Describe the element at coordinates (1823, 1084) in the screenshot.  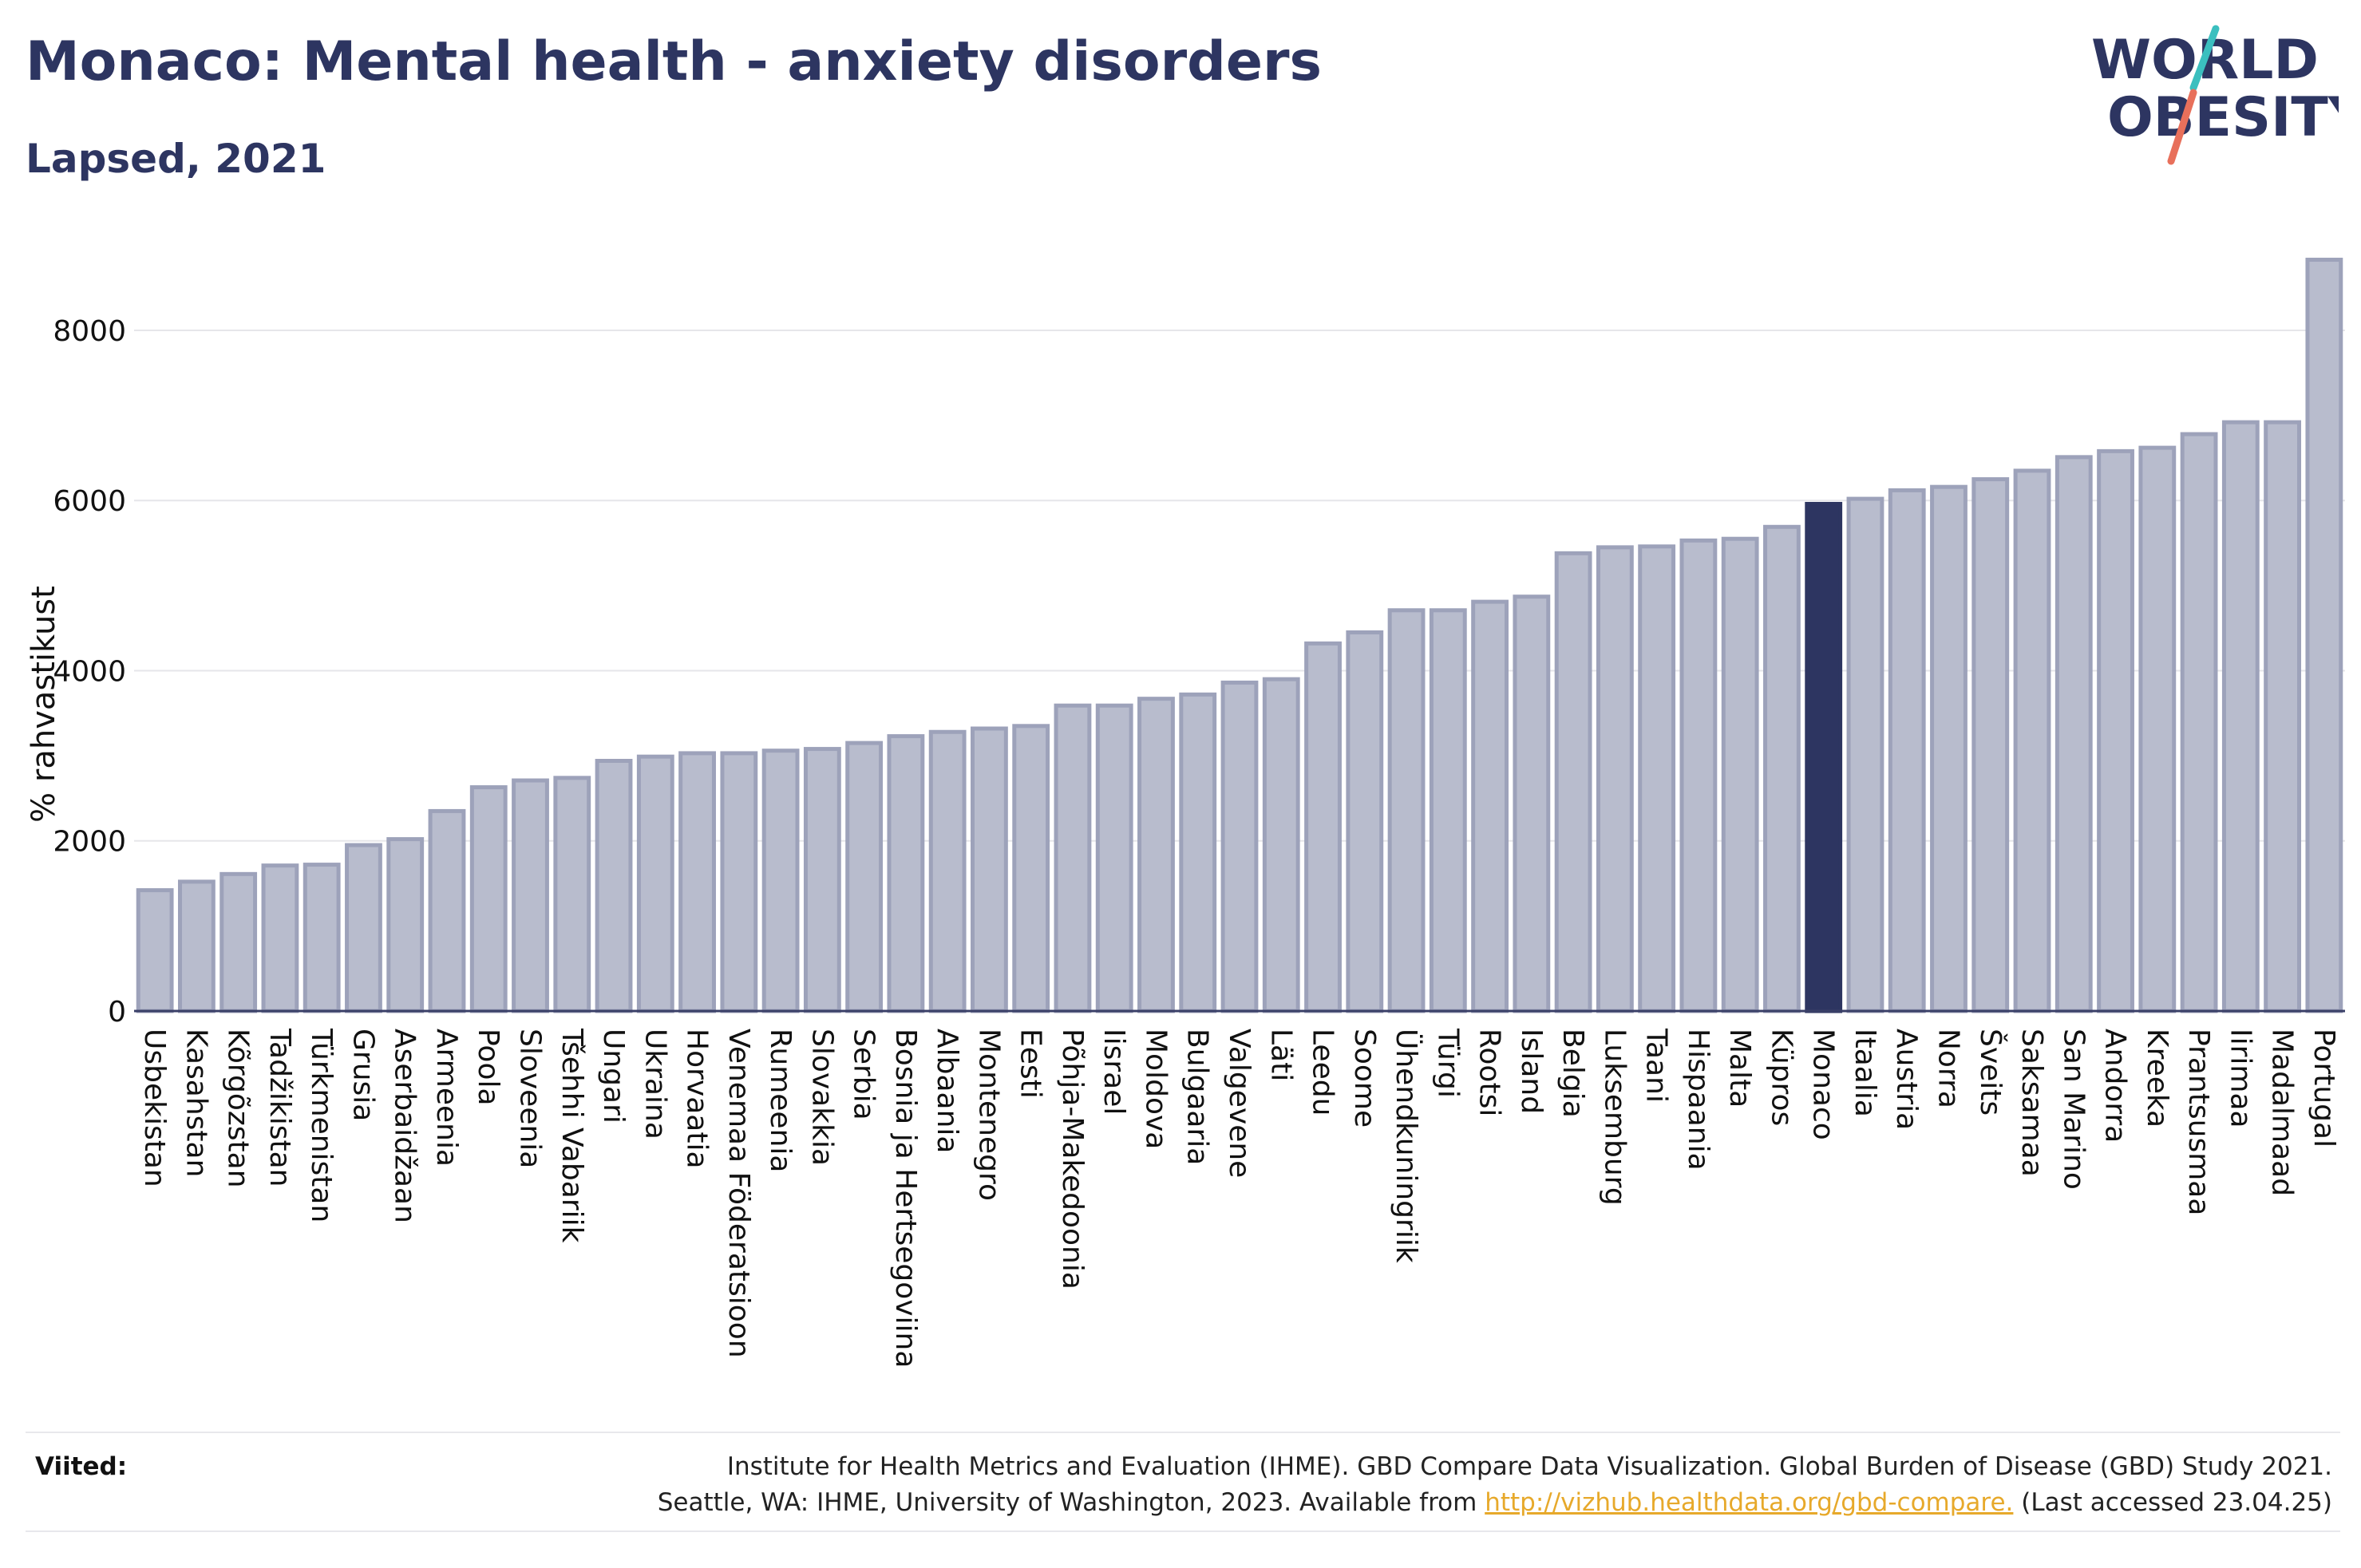
I see `x-tick-label: Monaco` at that location.